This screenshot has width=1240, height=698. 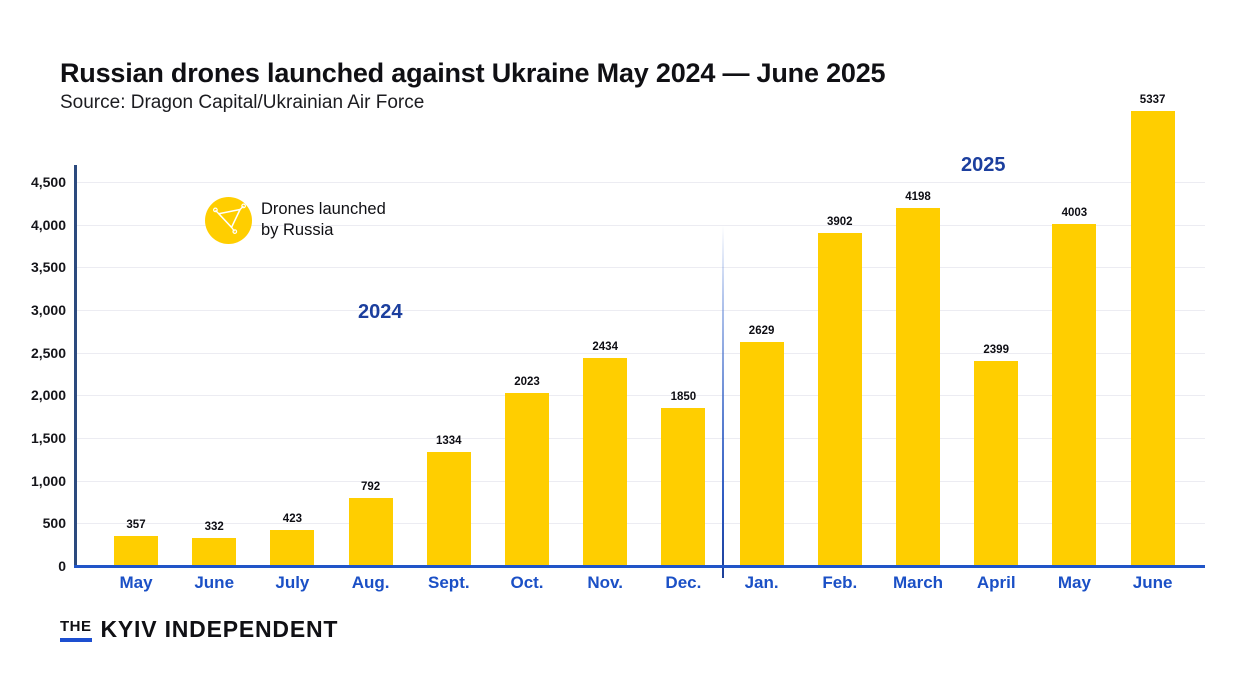 I want to click on y-tick-label: 2,000, so click(x=48, y=395).